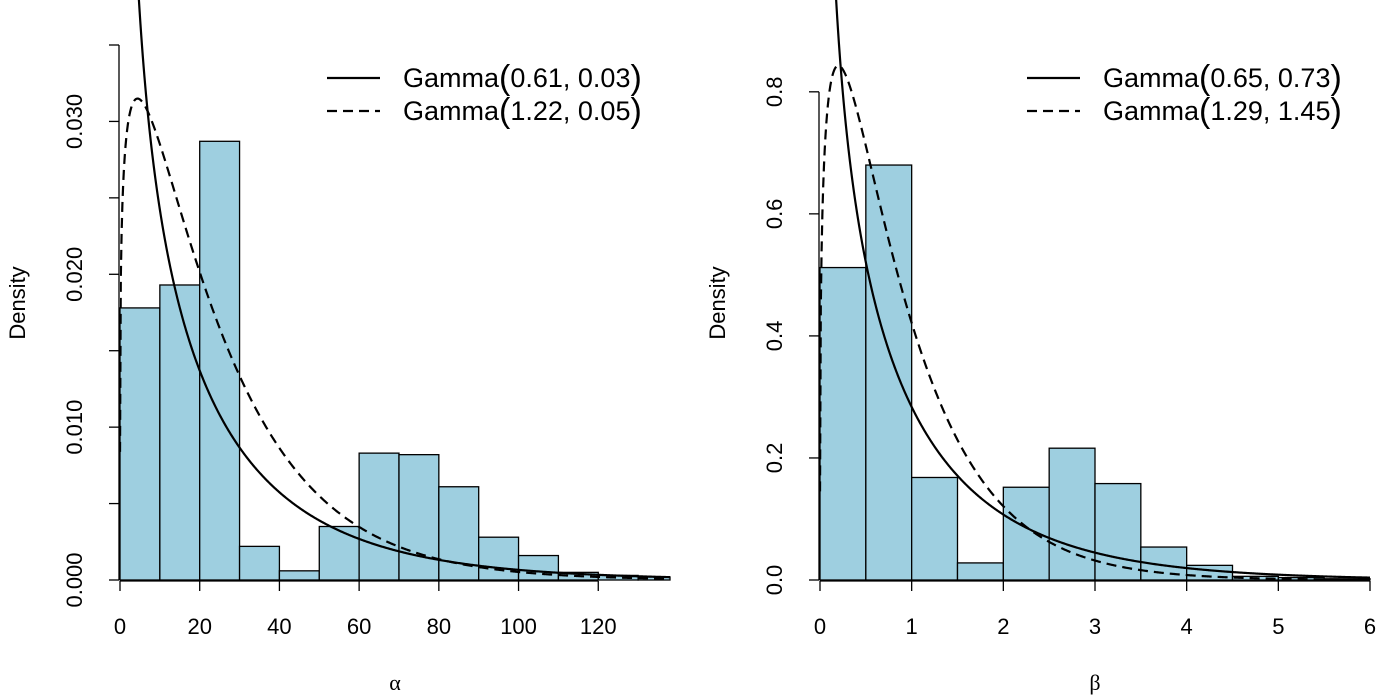 This screenshot has height=700, width=1400. I want to click on y-tick-label: 0.6, so click(774, 214).